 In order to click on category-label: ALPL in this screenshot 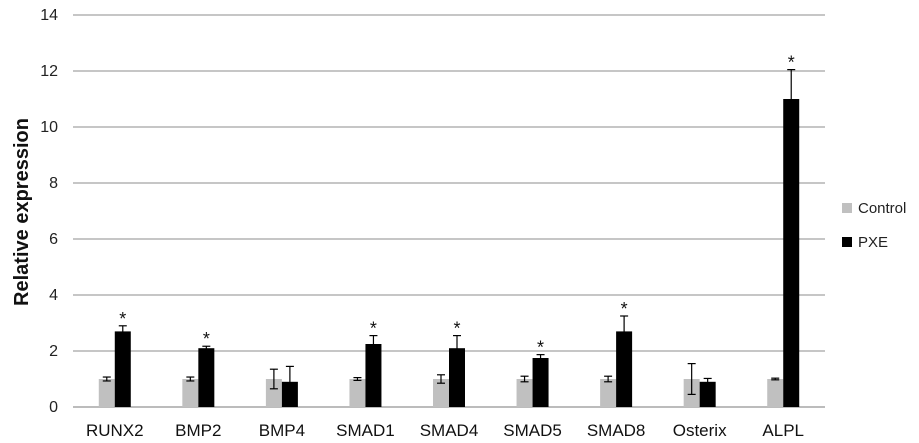, I will do `click(783, 430)`.